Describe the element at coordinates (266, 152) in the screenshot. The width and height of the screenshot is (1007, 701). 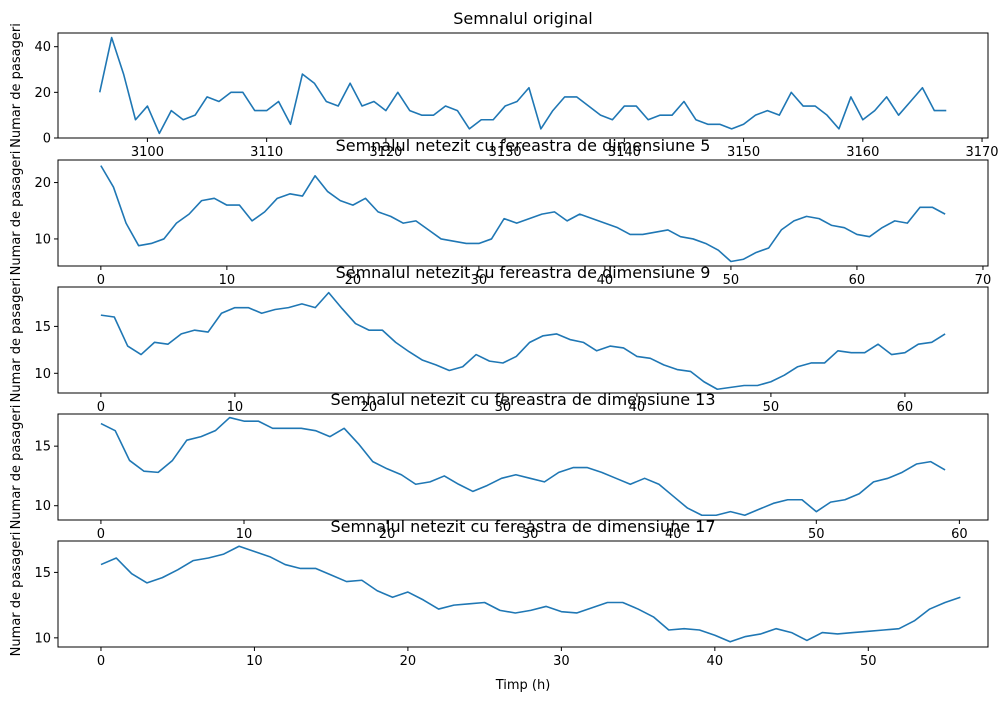
I see `x-tick-label: 3110` at that location.